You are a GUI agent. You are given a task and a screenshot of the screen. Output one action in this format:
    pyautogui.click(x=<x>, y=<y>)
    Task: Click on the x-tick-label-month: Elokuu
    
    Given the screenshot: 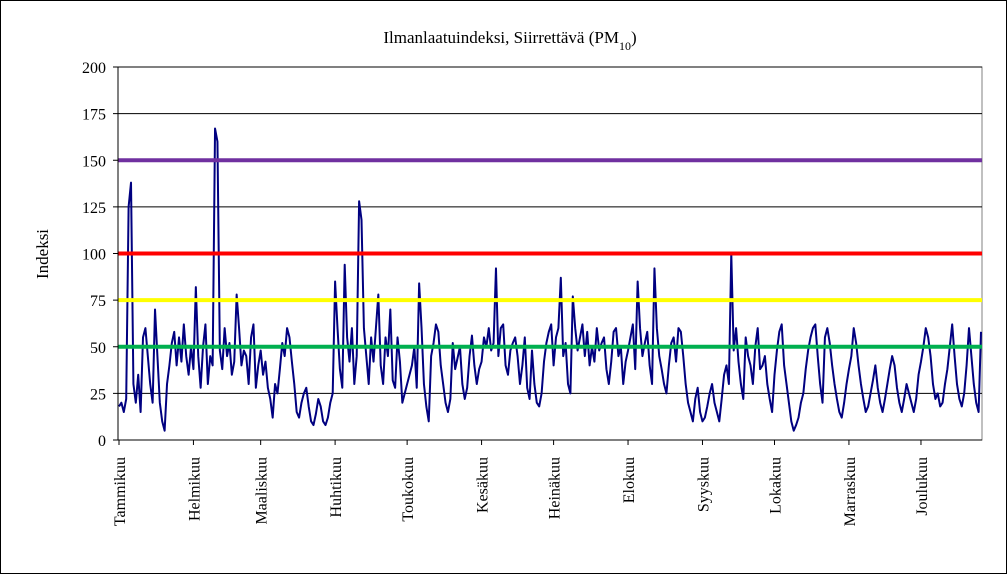 What is the action you would take?
    pyautogui.click(x=629, y=480)
    